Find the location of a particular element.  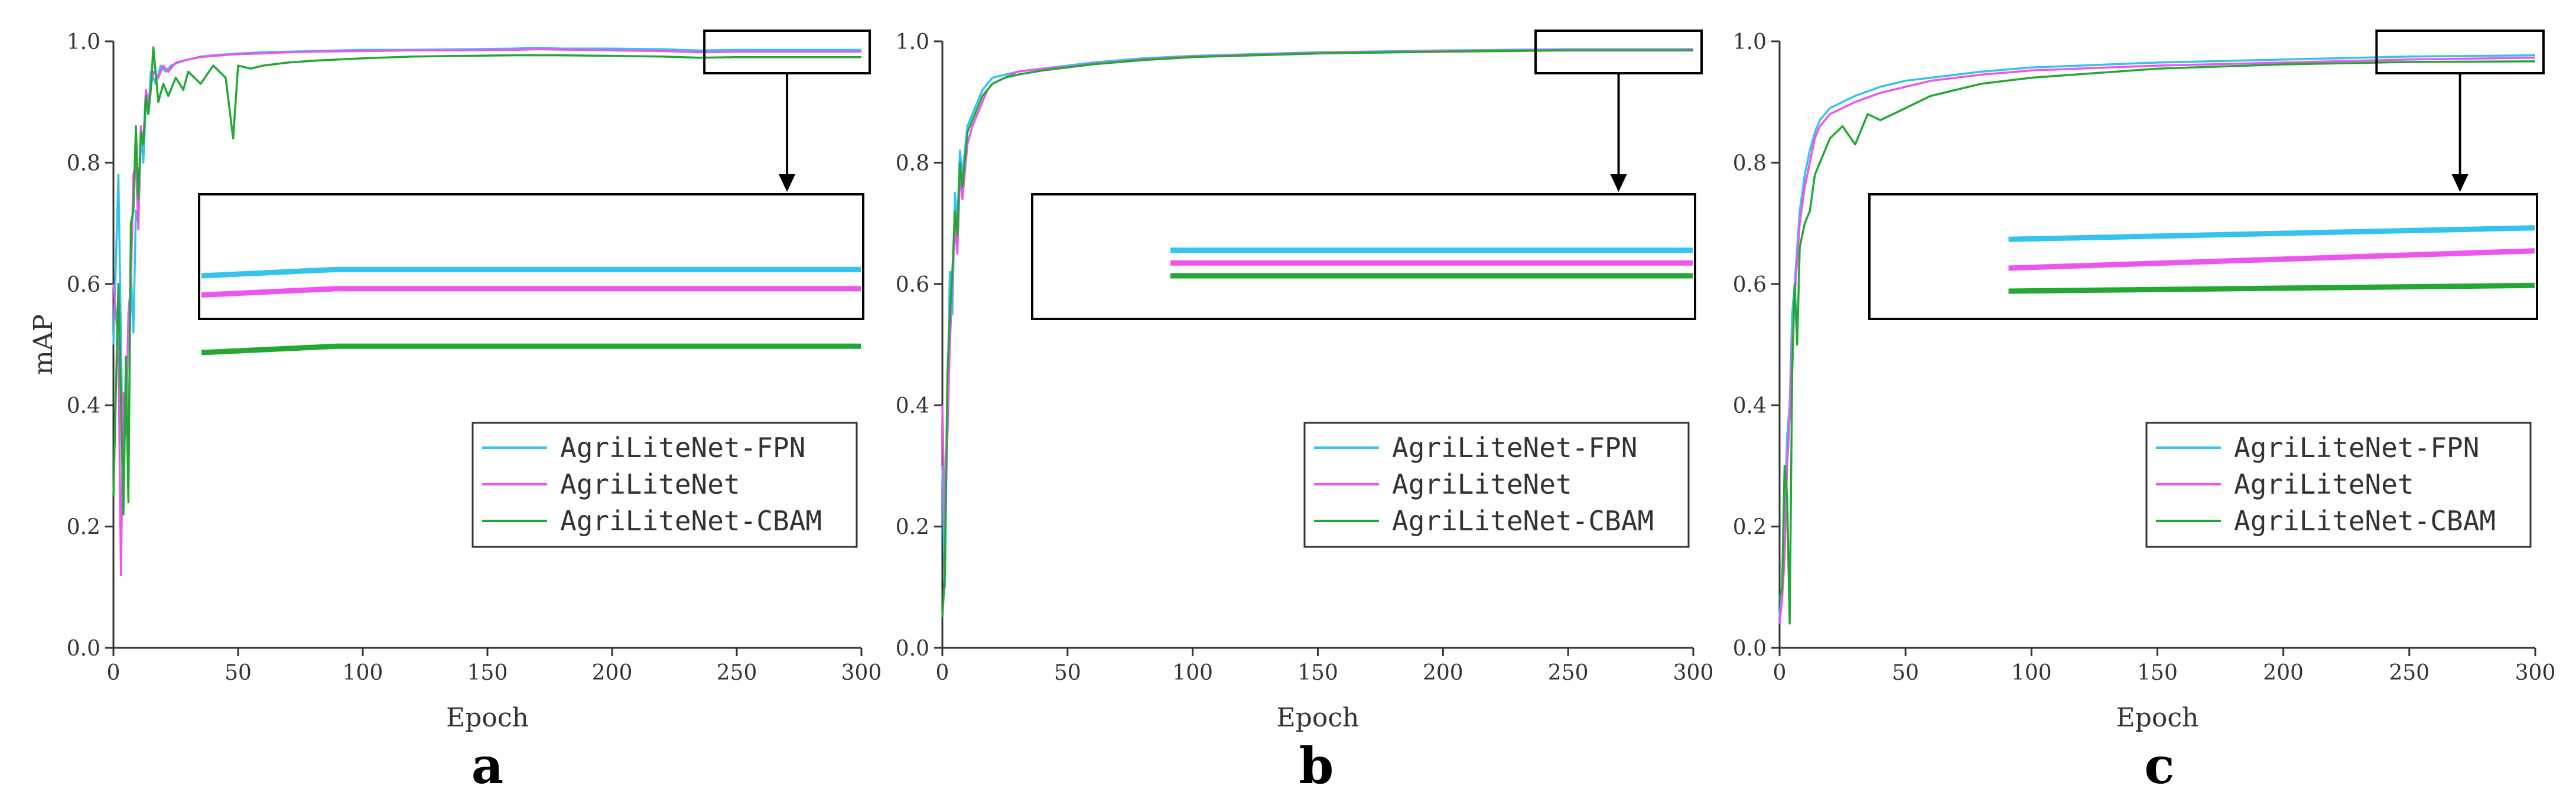

panel-letter: a is located at coordinates (487, 765).